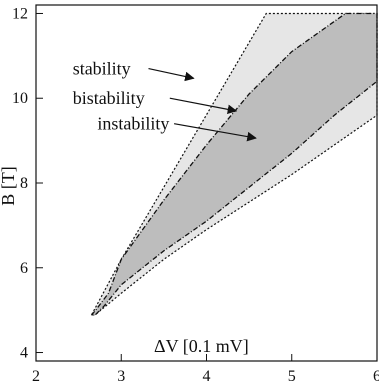 The height and width of the screenshot is (392, 379). What do you see at coordinates (109, 98) in the screenshot?
I see `annotation-label-bistability: bistability` at bounding box center [109, 98].